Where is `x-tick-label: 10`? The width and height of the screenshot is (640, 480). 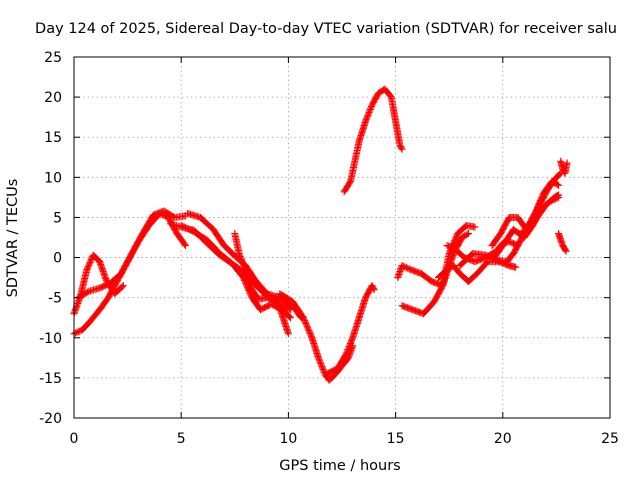 x-tick-label: 10 is located at coordinates (288, 439).